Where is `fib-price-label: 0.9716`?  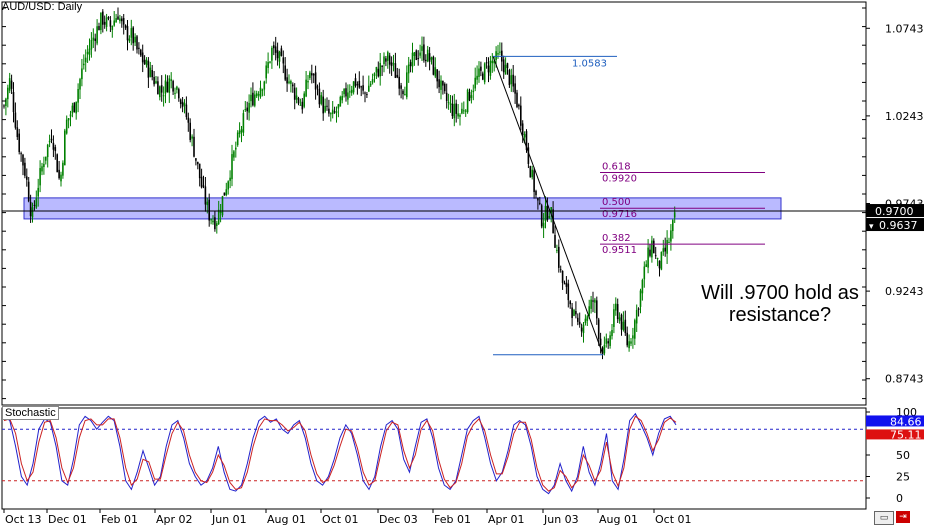
fib-price-label: 0.9716 is located at coordinates (619, 214).